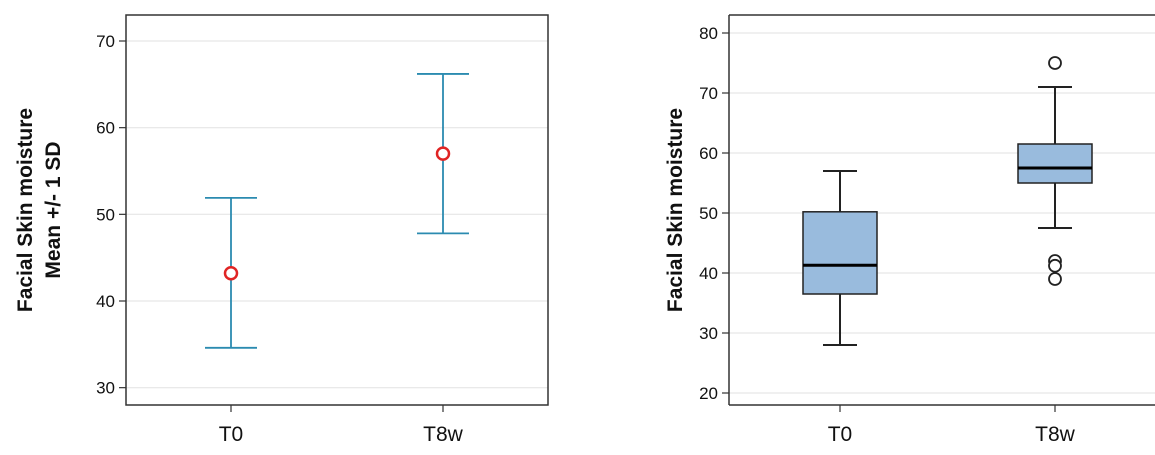 The image size is (1155, 455). What do you see at coordinates (675, 210) in the screenshot?
I see `y-axis-title: Facial Skin moisture` at bounding box center [675, 210].